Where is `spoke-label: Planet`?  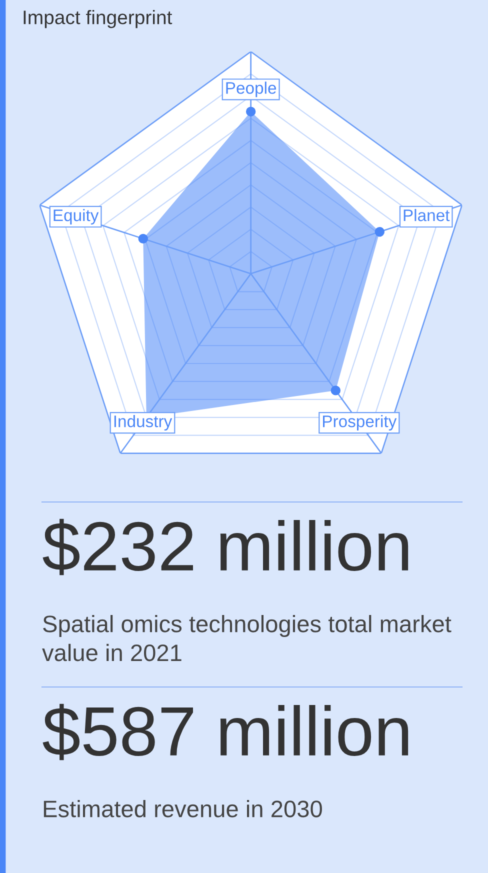 spoke-label: Planet is located at coordinates (427, 215).